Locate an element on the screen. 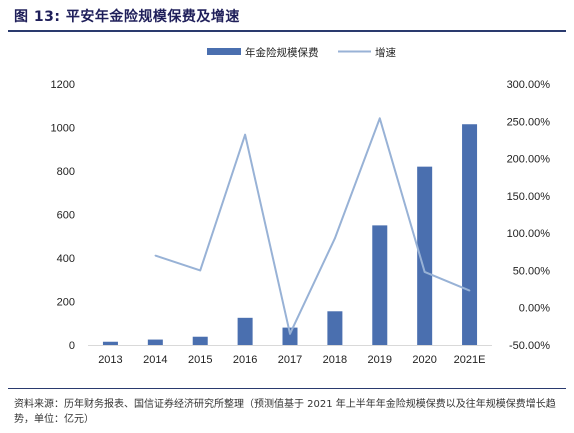 This screenshot has height=433, width=574. title-rule is located at coordinates (287, 31).